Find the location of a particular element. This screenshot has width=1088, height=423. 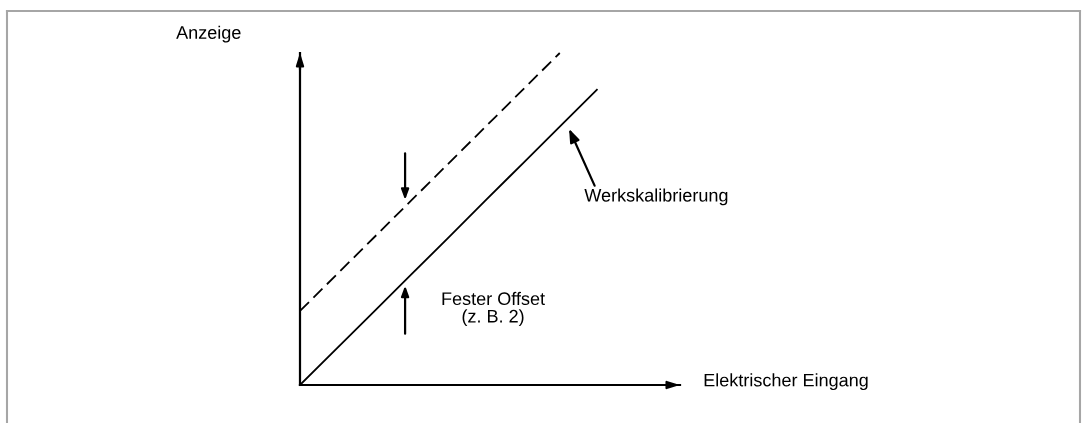

annotation: Fester Offset (z. B. 2) is located at coordinates (493, 309).